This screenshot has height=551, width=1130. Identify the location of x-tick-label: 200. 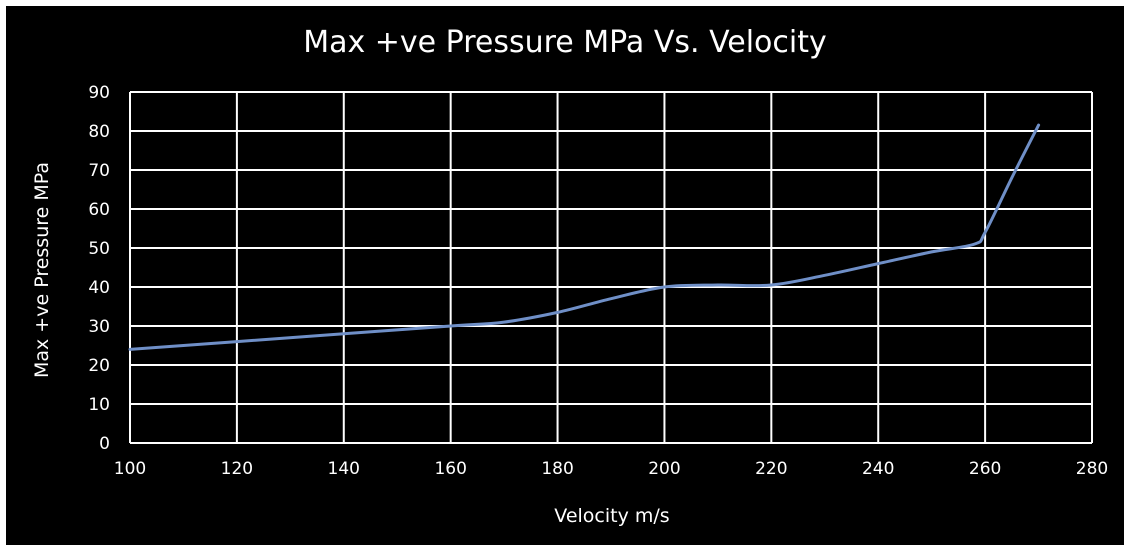
(664, 469).